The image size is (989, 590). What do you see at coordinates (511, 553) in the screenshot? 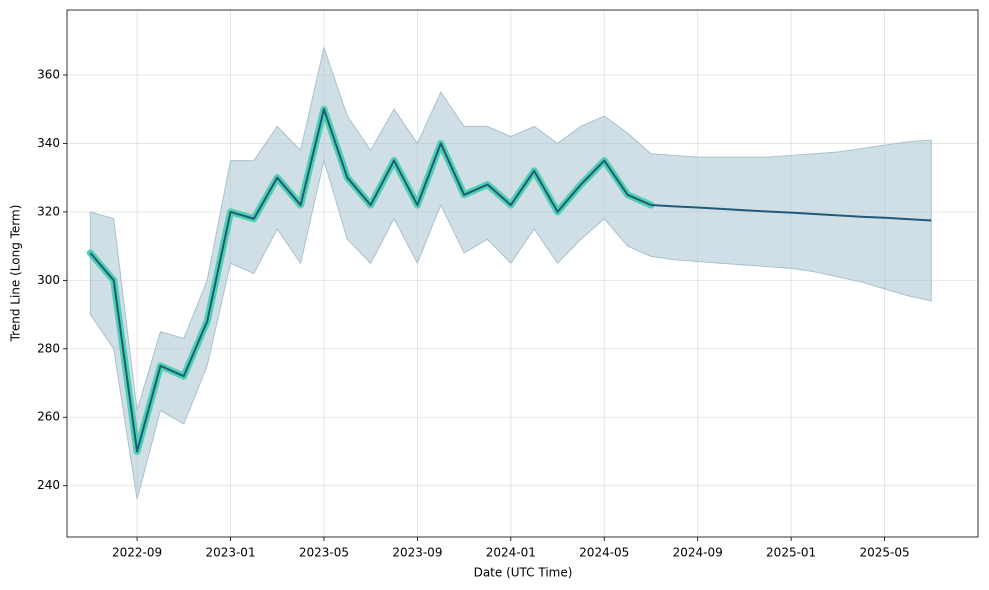
I see `x-tick-label: 2024-01` at bounding box center [511, 553].